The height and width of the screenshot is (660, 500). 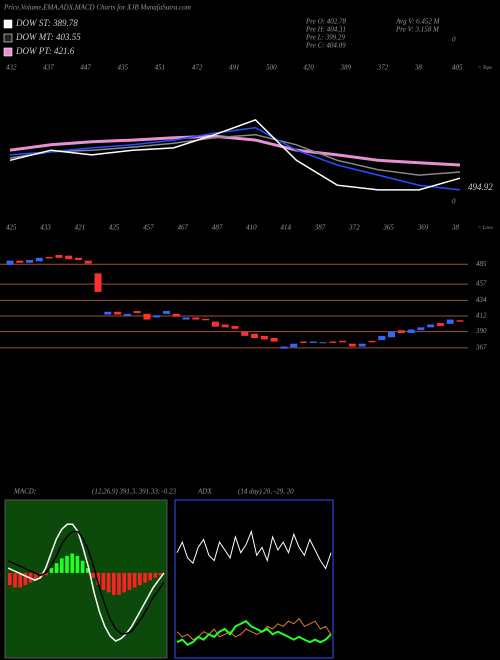 I want to click on low-label: 467, so click(x=183, y=228).